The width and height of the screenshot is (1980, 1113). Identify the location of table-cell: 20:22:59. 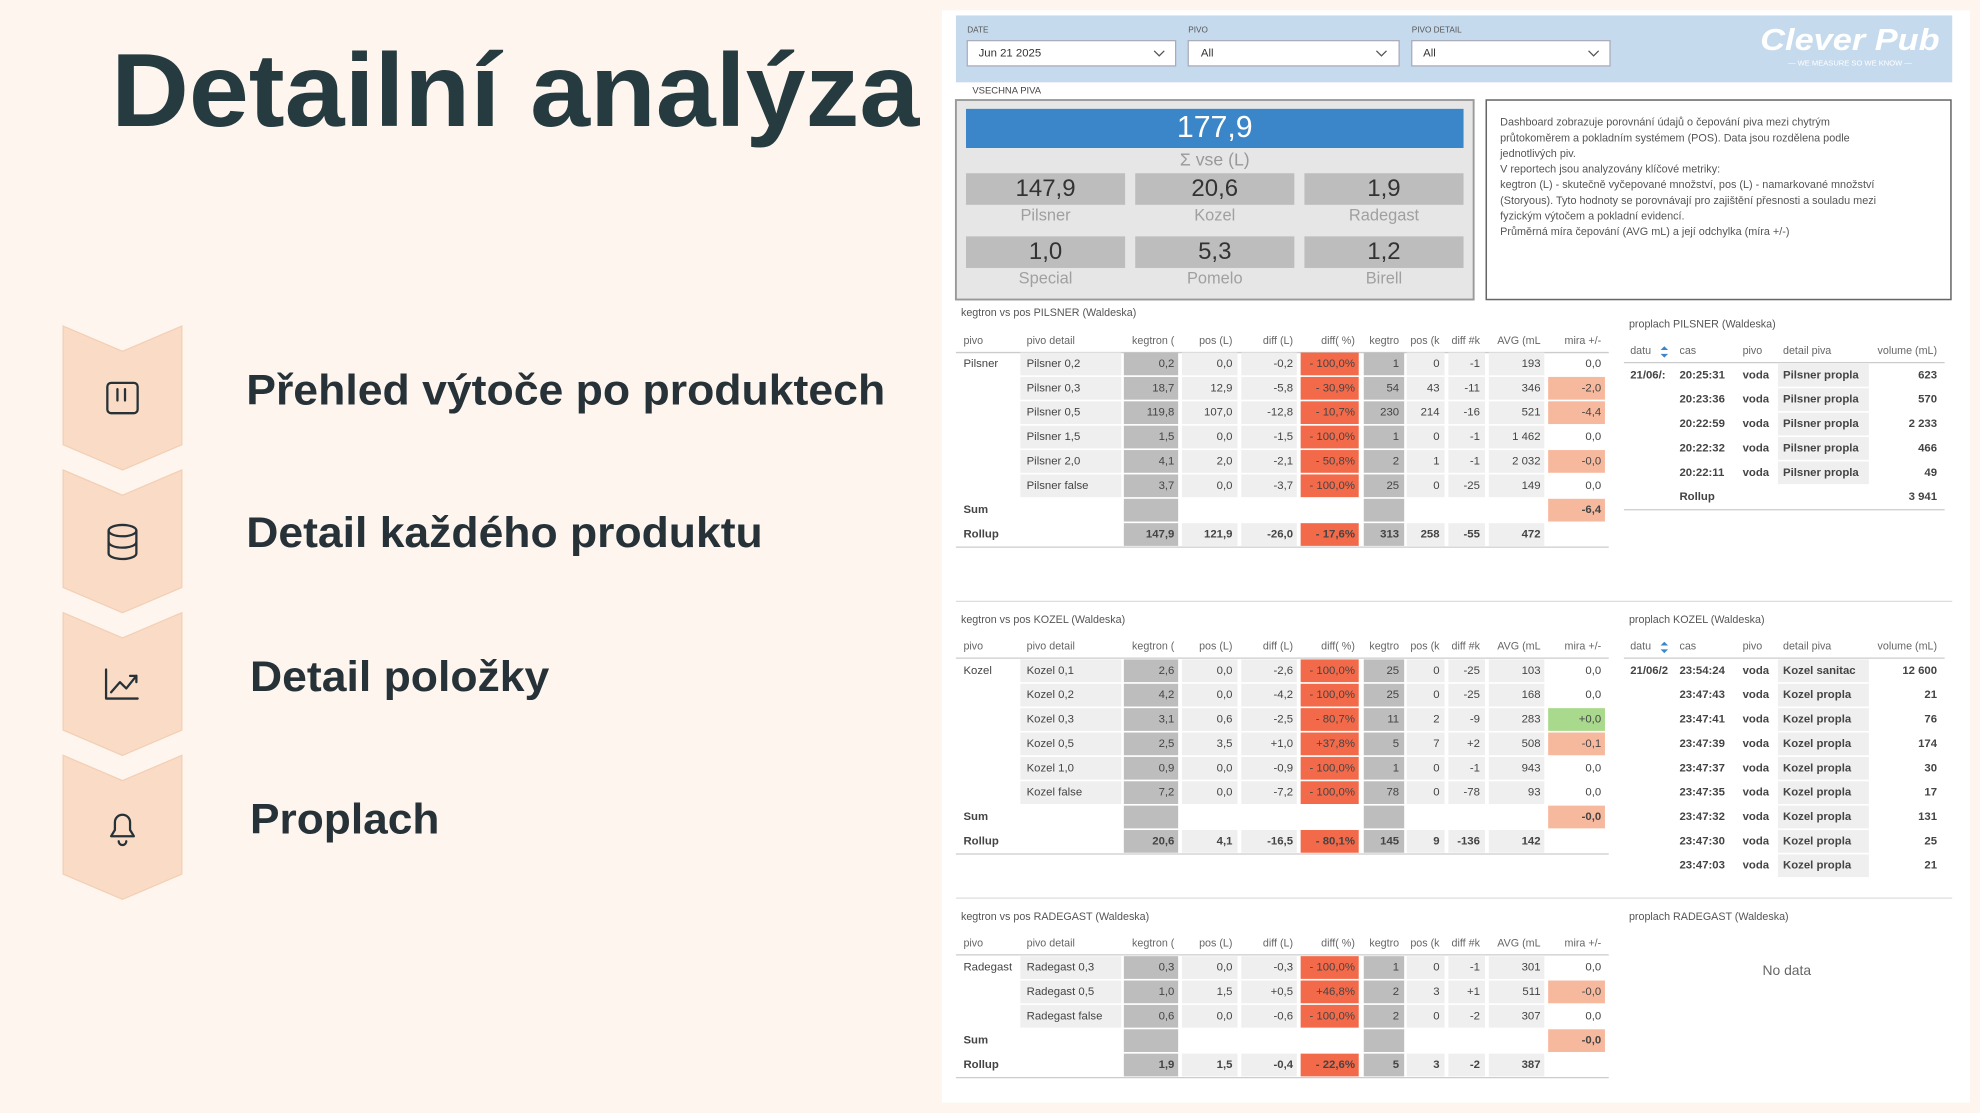
(1701, 424).